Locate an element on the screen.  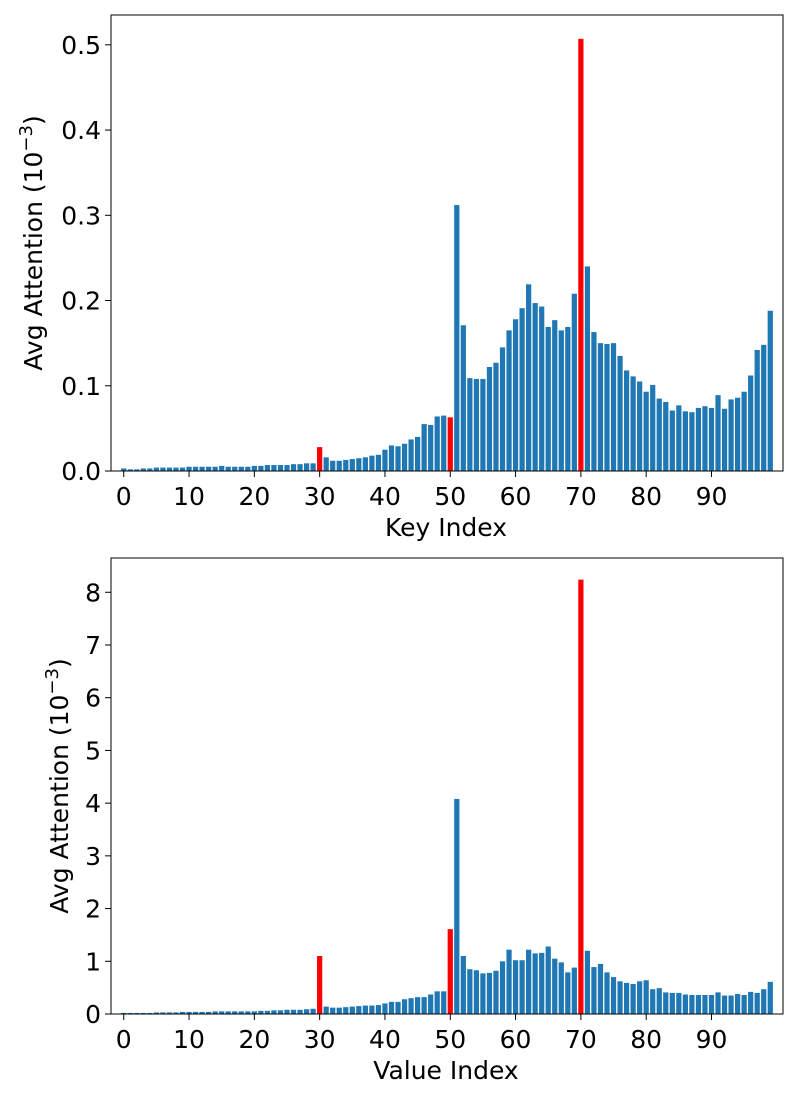
x-tick-label-60: 60 is located at coordinates (516, 1039).